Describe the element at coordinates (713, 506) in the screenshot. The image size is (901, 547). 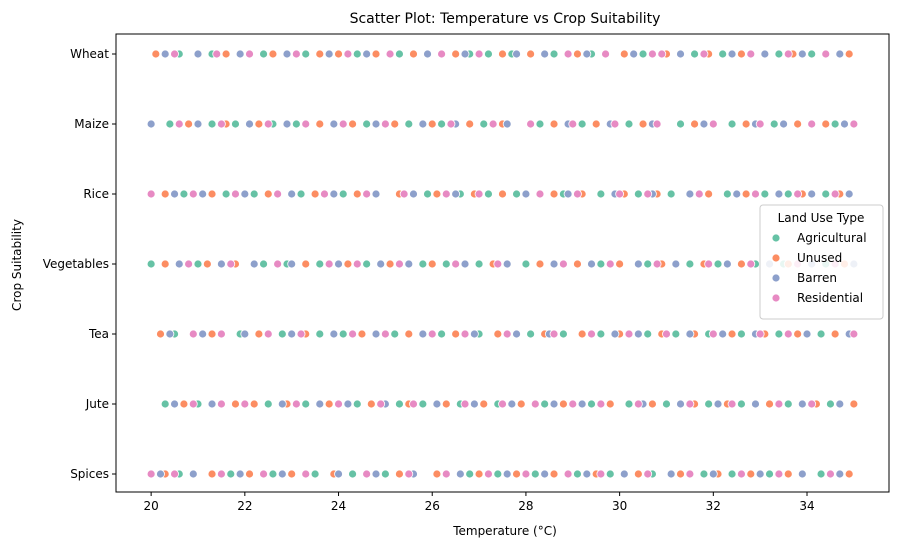
I see `x-tick-label: 32` at that location.